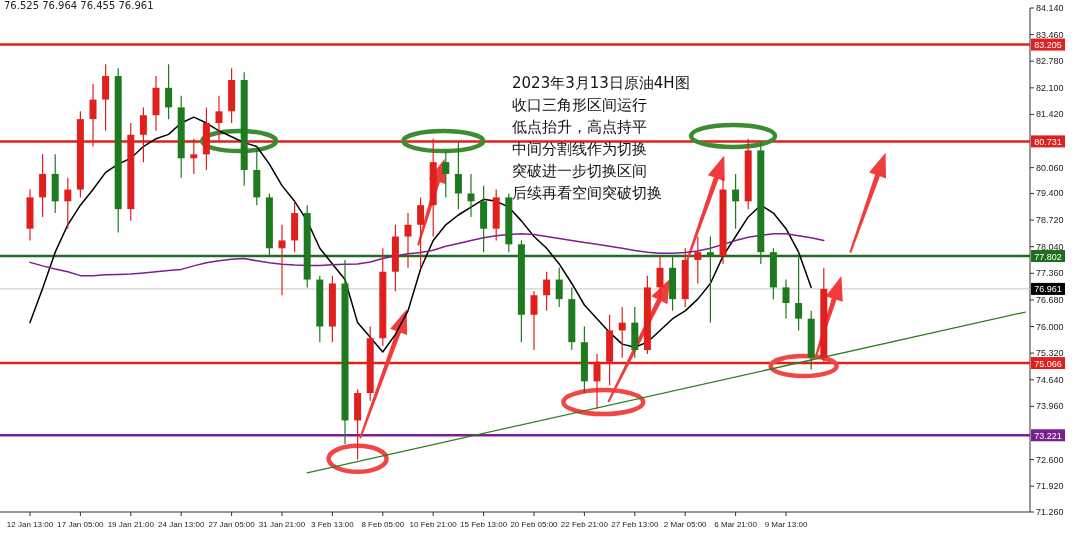 This screenshot has height=533, width=1080. What do you see at coordinates (282, 524) in the screenshot?
I see `x-tick-label: 31 Jan 21:00` at bounding box center [282, 524].